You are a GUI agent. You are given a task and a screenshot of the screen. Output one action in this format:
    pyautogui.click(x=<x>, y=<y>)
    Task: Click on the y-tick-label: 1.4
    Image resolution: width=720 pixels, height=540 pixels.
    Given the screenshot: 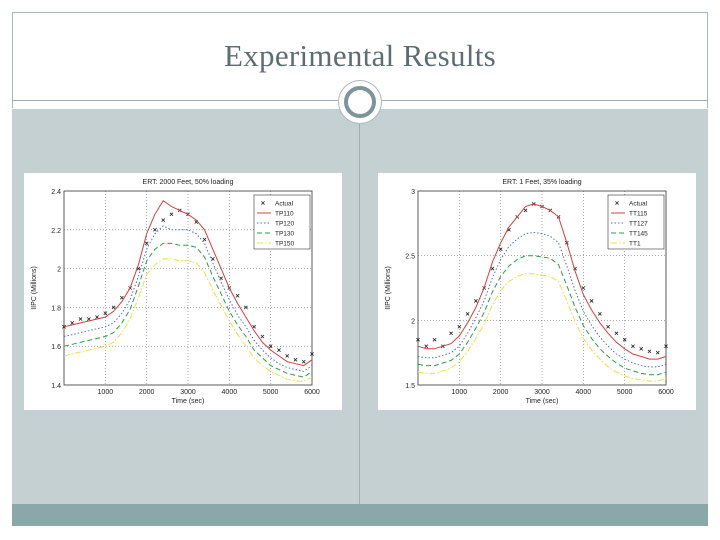 What is the action you would take?
    pyautogui.click(x=56, y=386)
    